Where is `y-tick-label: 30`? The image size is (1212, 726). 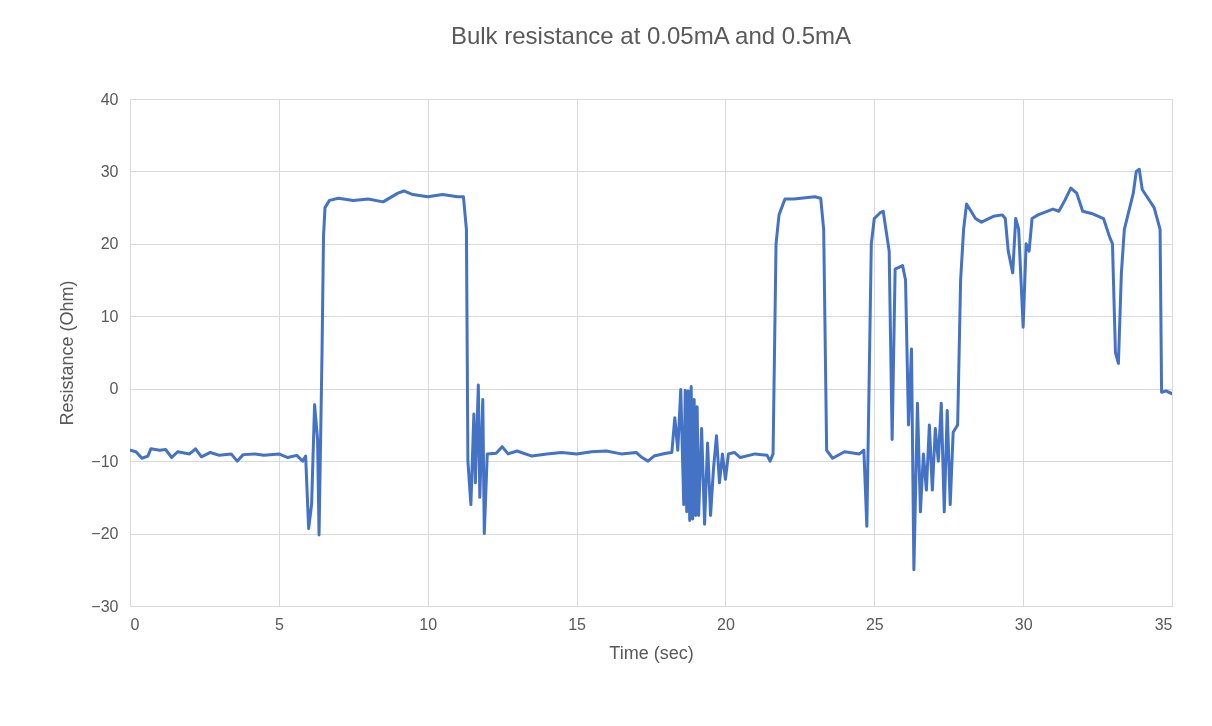 y-tick-label: 30 is located at coordinates (109, 171).